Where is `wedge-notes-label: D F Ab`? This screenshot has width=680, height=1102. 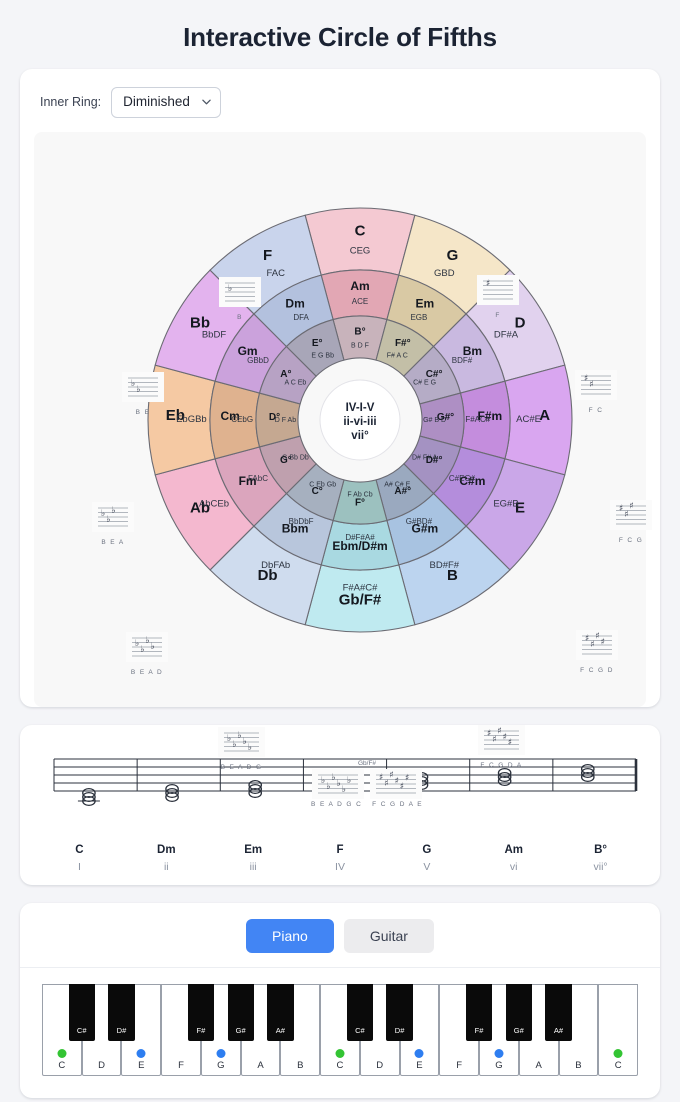
wedge-notes-label: D F Ab is located at coordinates (286, 420).